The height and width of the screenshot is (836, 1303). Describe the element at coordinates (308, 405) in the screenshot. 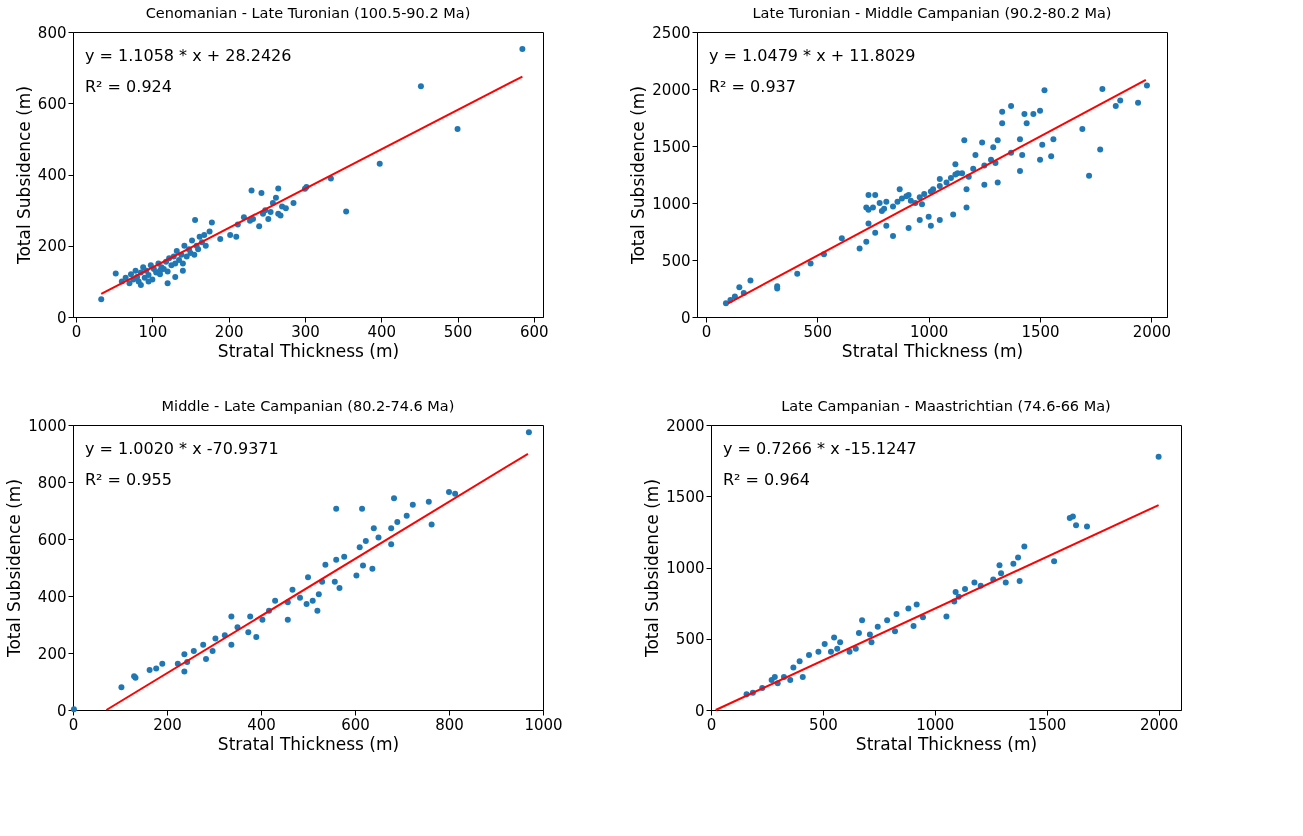

I see `chart-title: Middle - Late Campanian (80.2-74.6 Ma)` at that location.